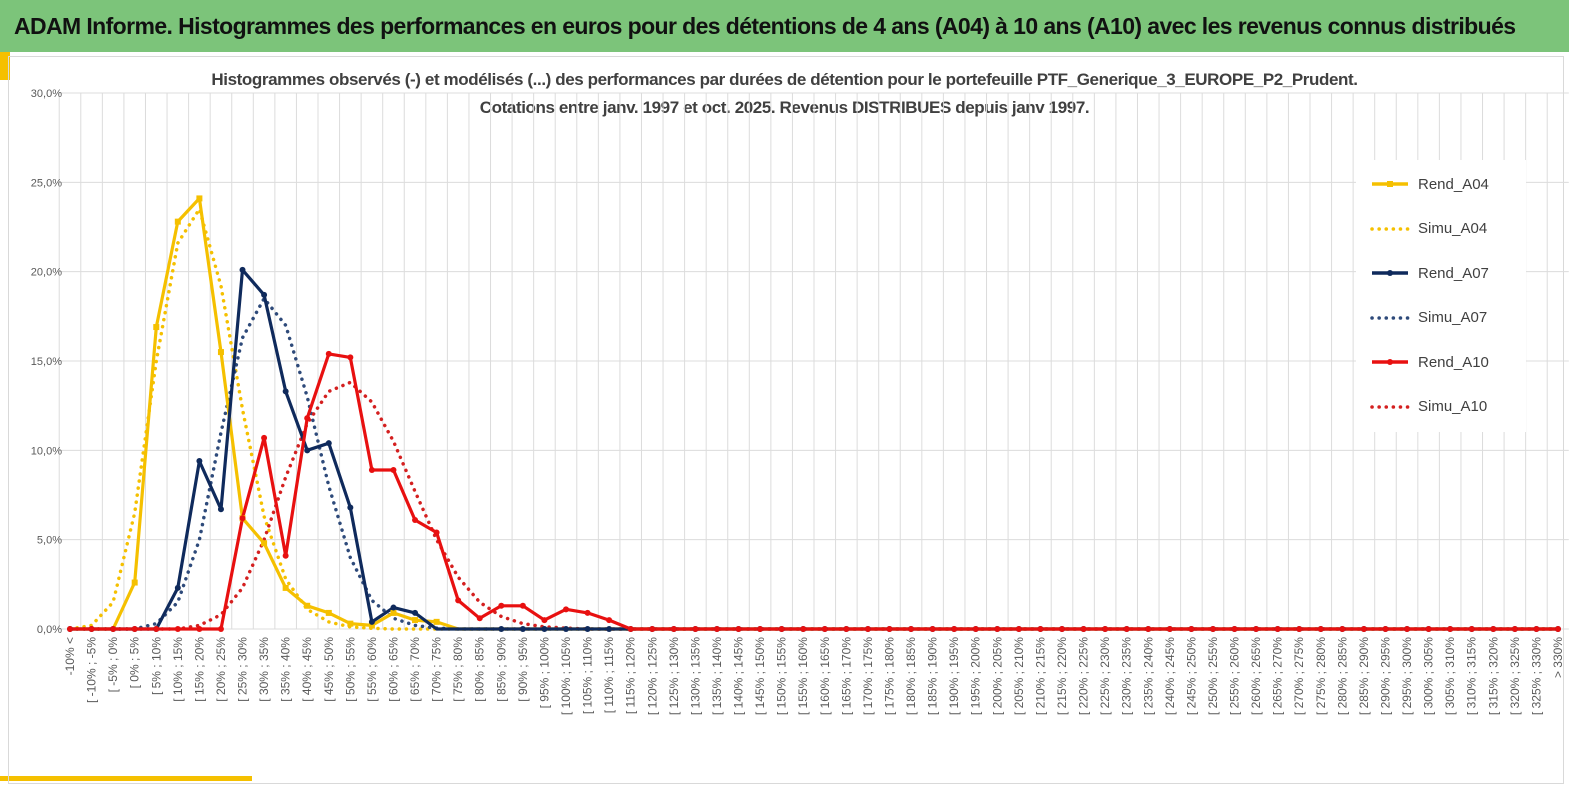  Describe the element at coordinates (1558, 657) in the screenshot. I see `x-tick-label: > 330%` at that location.